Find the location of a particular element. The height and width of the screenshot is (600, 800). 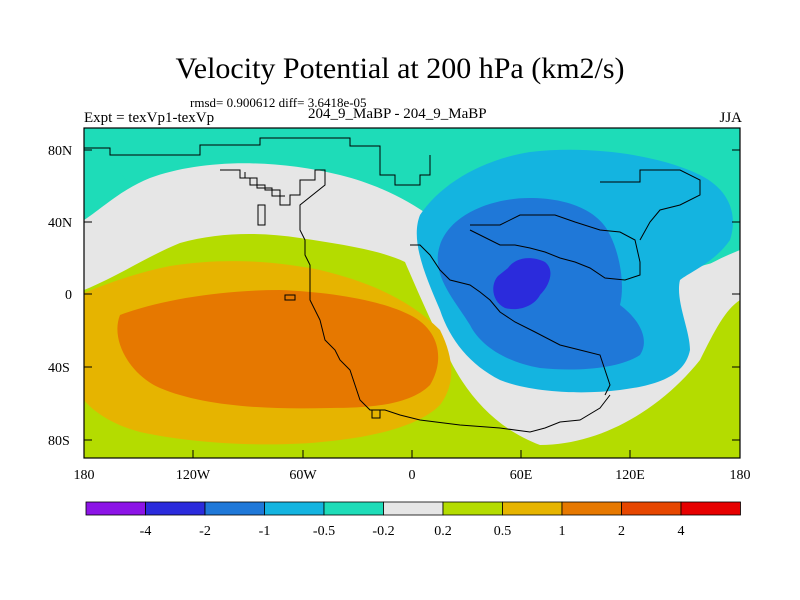

coastline-siberia is located at coordinates (650, 205).